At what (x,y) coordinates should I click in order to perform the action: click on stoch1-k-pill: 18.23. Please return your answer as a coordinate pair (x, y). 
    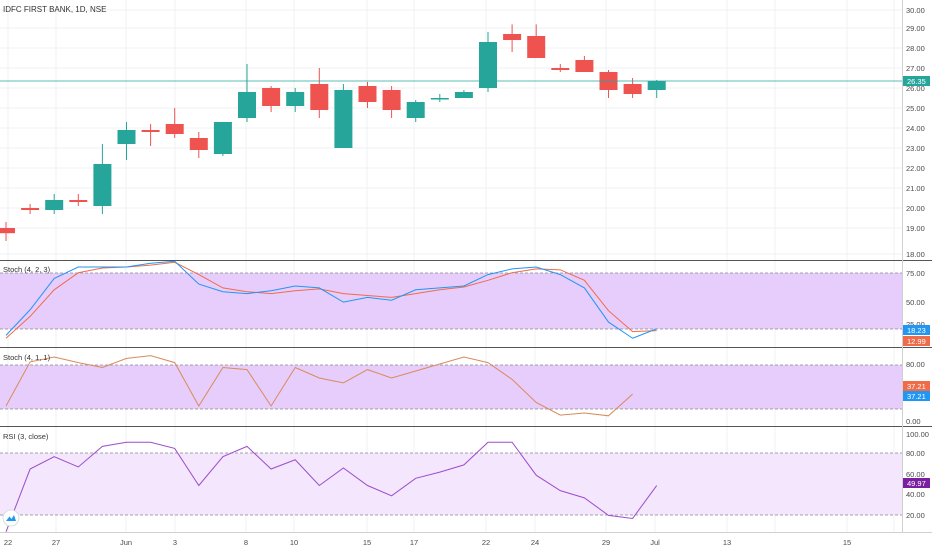
    Looking at the image, I should click on (916, 330).